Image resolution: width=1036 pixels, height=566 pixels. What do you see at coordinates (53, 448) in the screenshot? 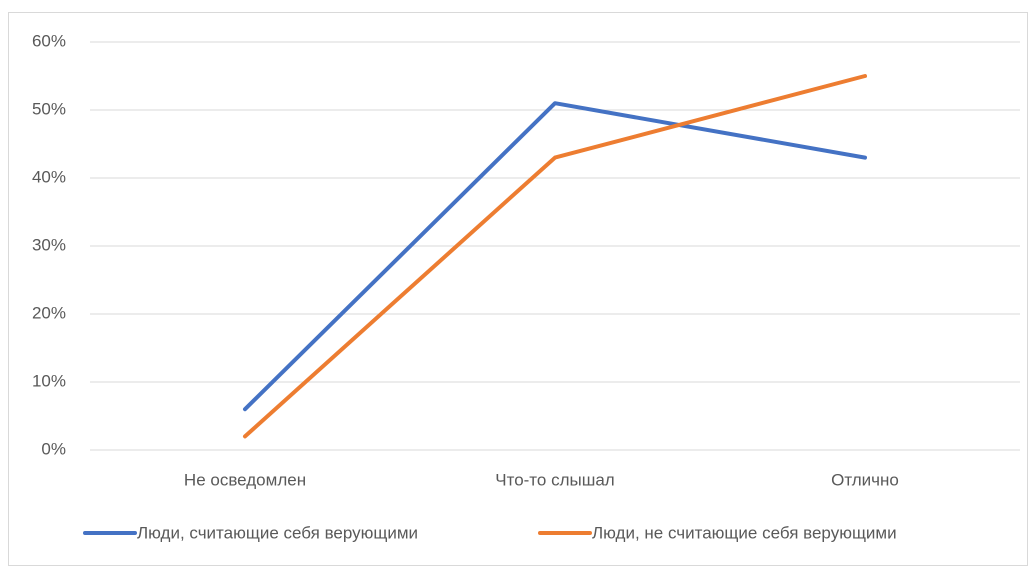
I see `y-tick-label: 0%` at bounding box center [53, 448].